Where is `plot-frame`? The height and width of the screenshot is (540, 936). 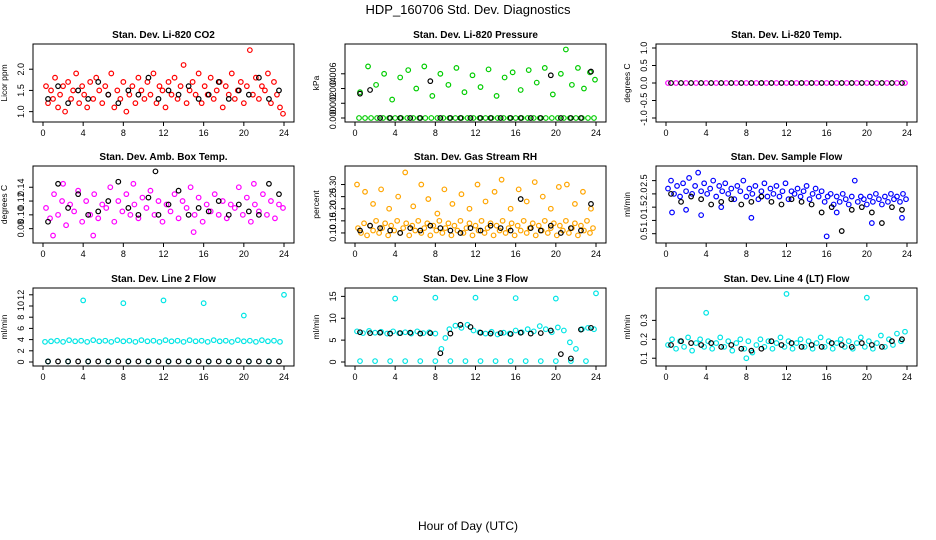 plot-frame is located at coordinates (475, 83).